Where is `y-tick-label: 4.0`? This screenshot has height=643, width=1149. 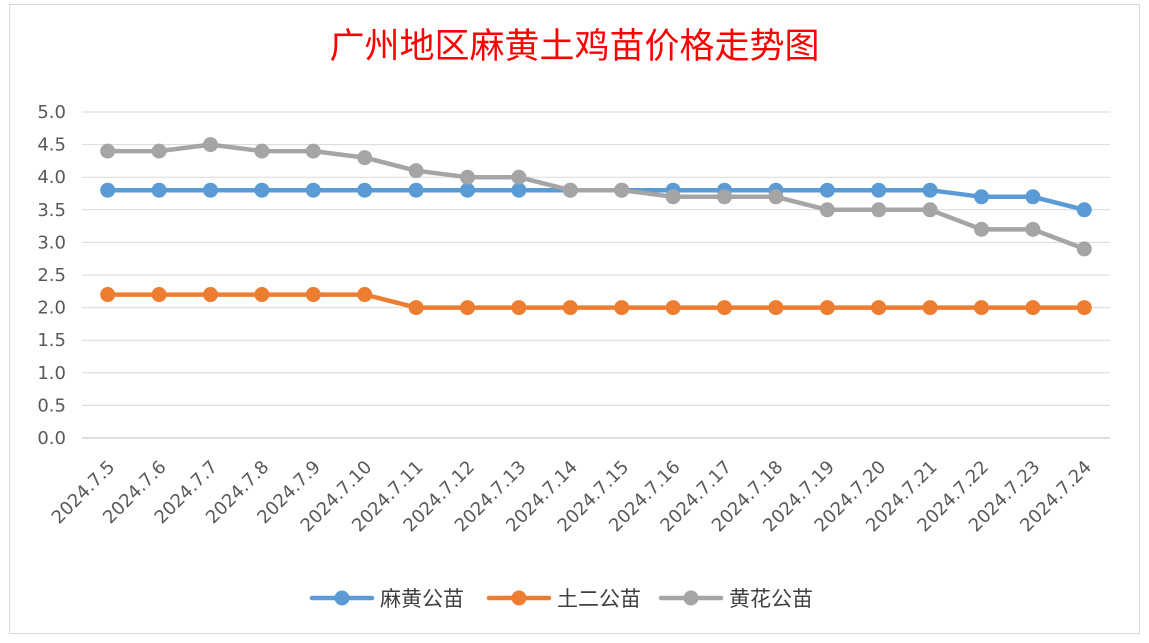
y-tick-label: 4.0 is located at coordinates (51, 177).